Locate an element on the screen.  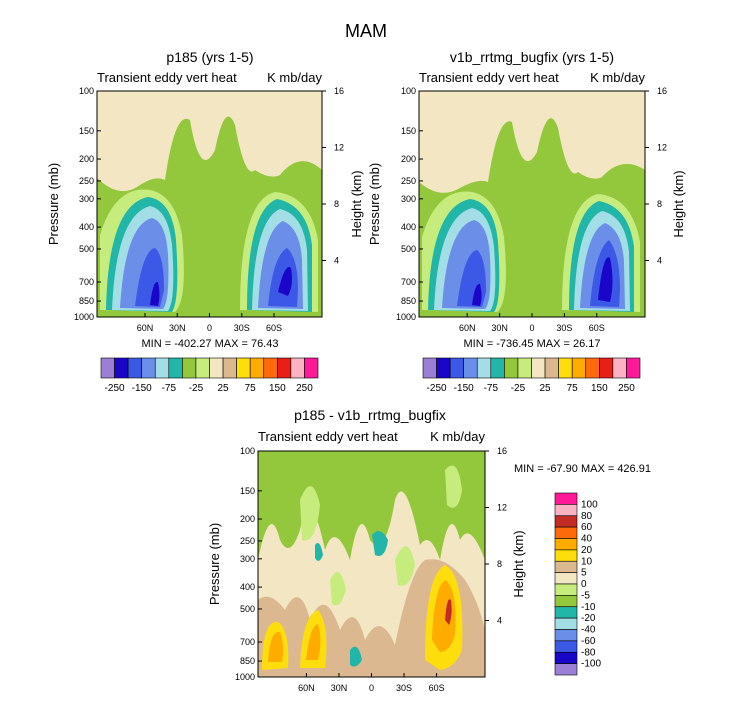
stats-text: MIN = -402.27 MAX = 76.43 is located at coordinates (210, 344).